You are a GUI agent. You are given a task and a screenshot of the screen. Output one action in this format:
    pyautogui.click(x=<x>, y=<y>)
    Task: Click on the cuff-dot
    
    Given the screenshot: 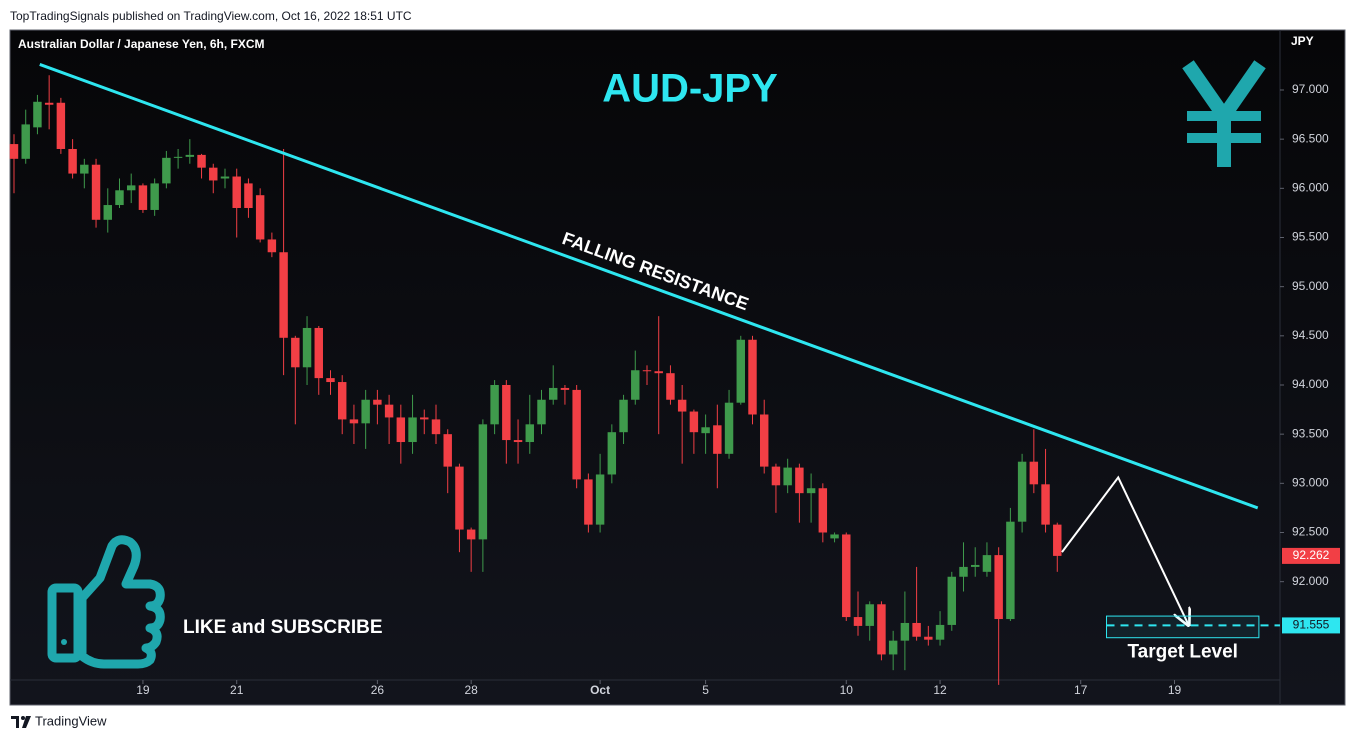 What is the action you would take?
    pyautogui.click(x=64, y=642)
    